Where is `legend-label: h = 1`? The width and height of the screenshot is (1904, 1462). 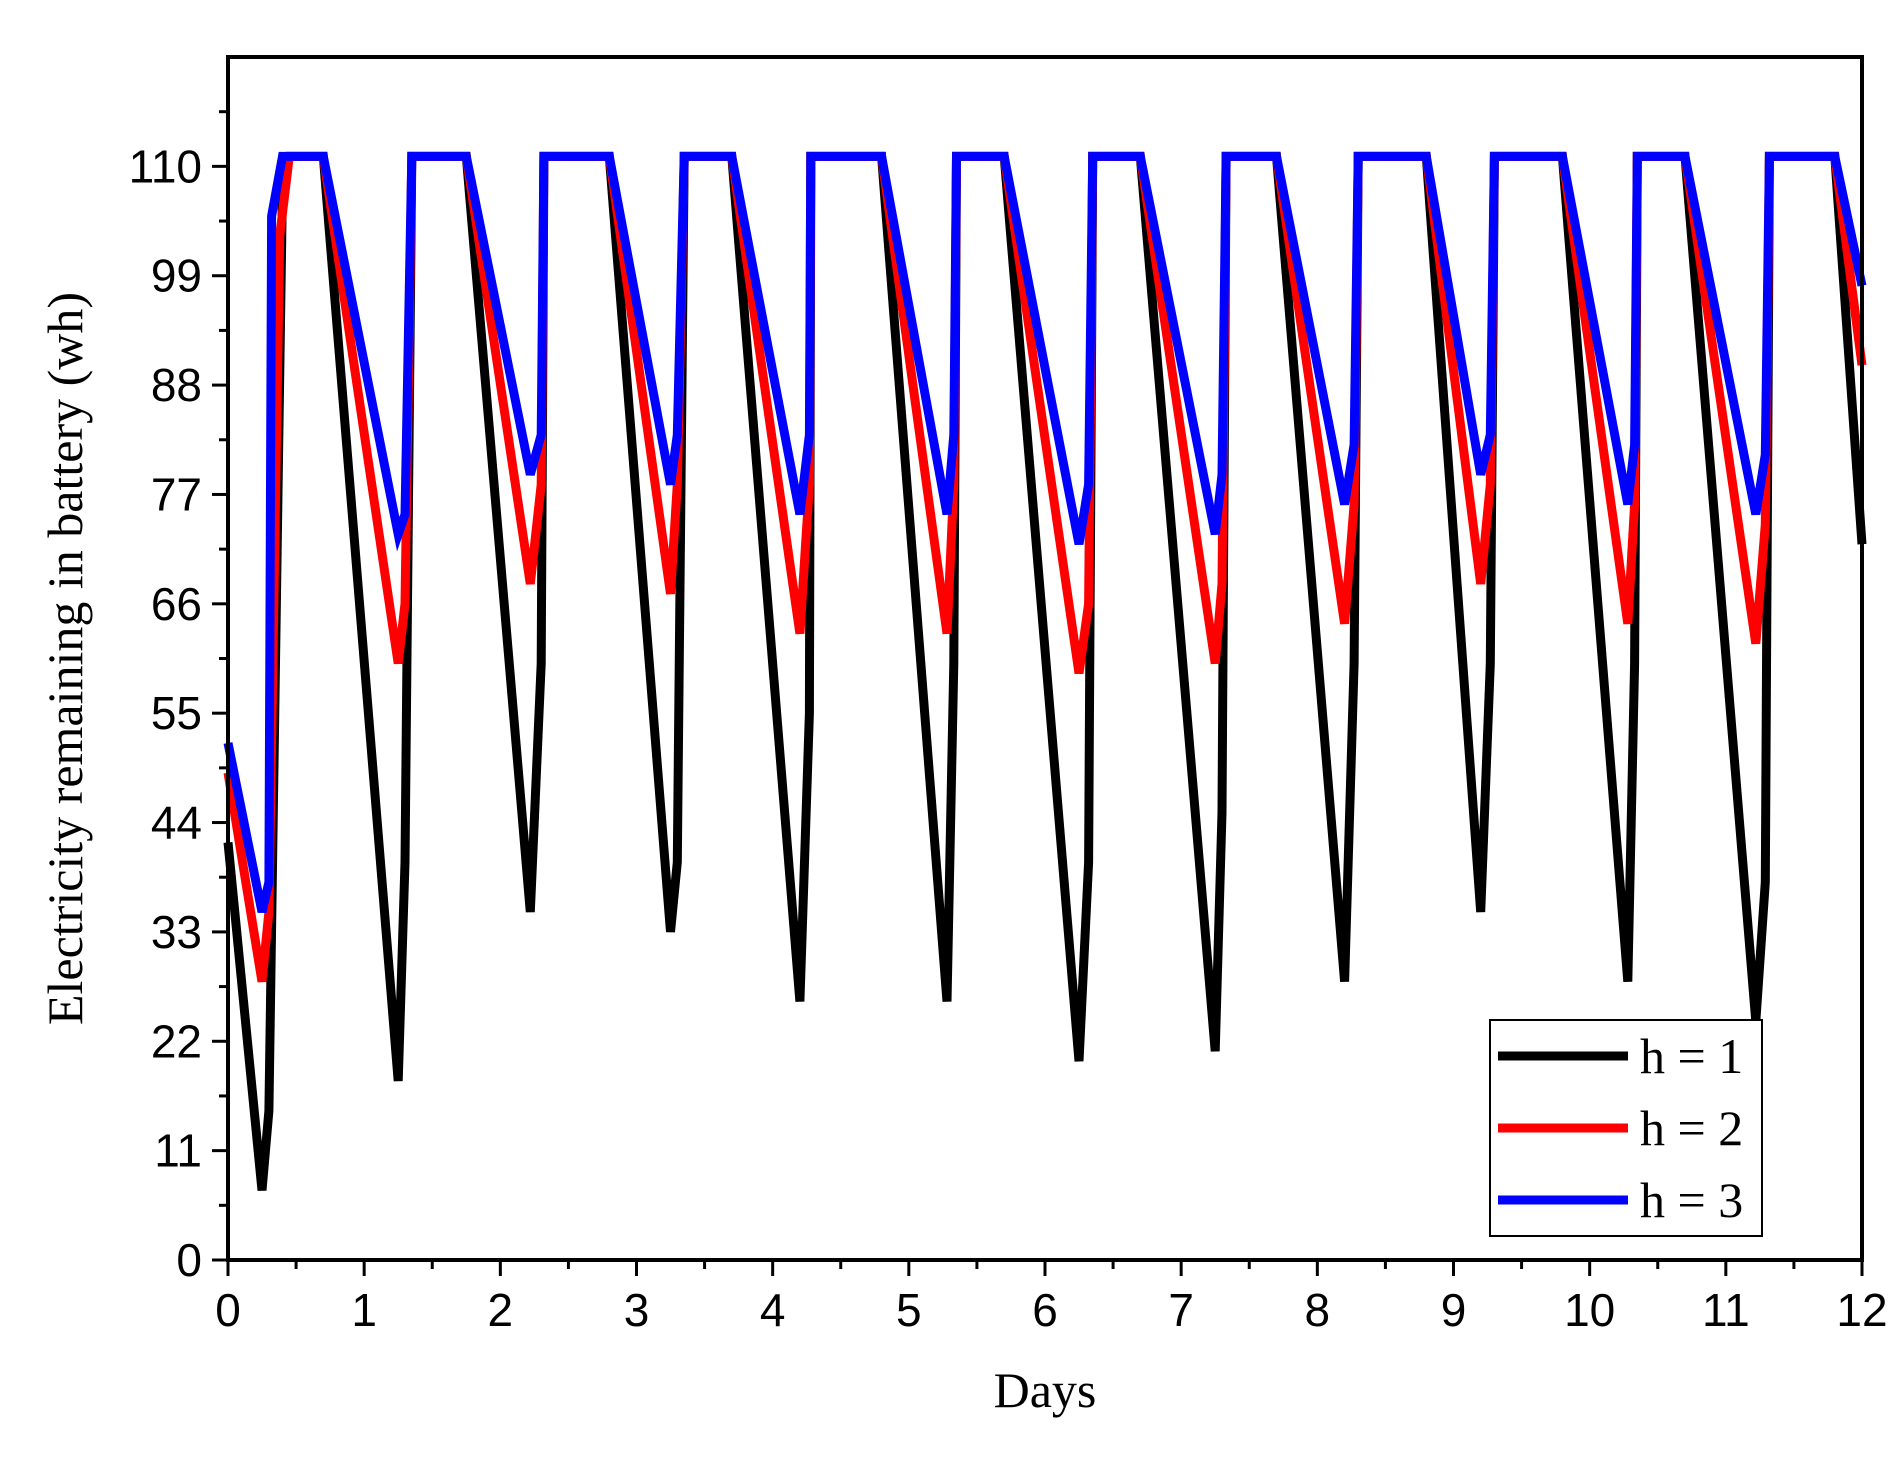
legend-label: h = 1 is located at coordinates (1691, 1056).